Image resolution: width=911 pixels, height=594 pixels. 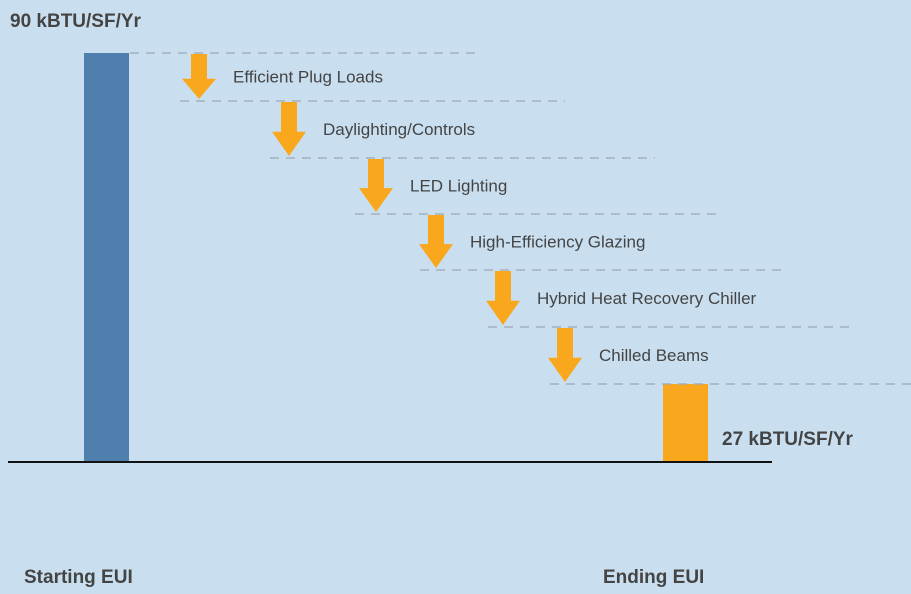 What do you see at coordinates (76, 21) in the screenshot?
I see `start-label: 90 kBTU/SF/Yr` at bounding box center [76, 21].